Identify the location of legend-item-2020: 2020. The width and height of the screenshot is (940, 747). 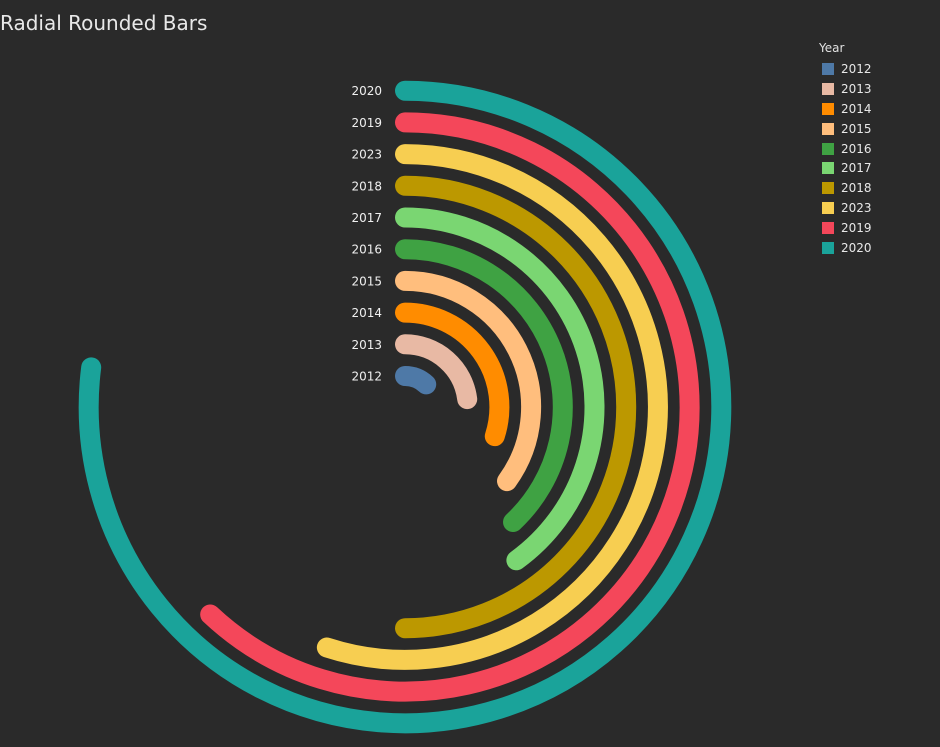
(847, 248).